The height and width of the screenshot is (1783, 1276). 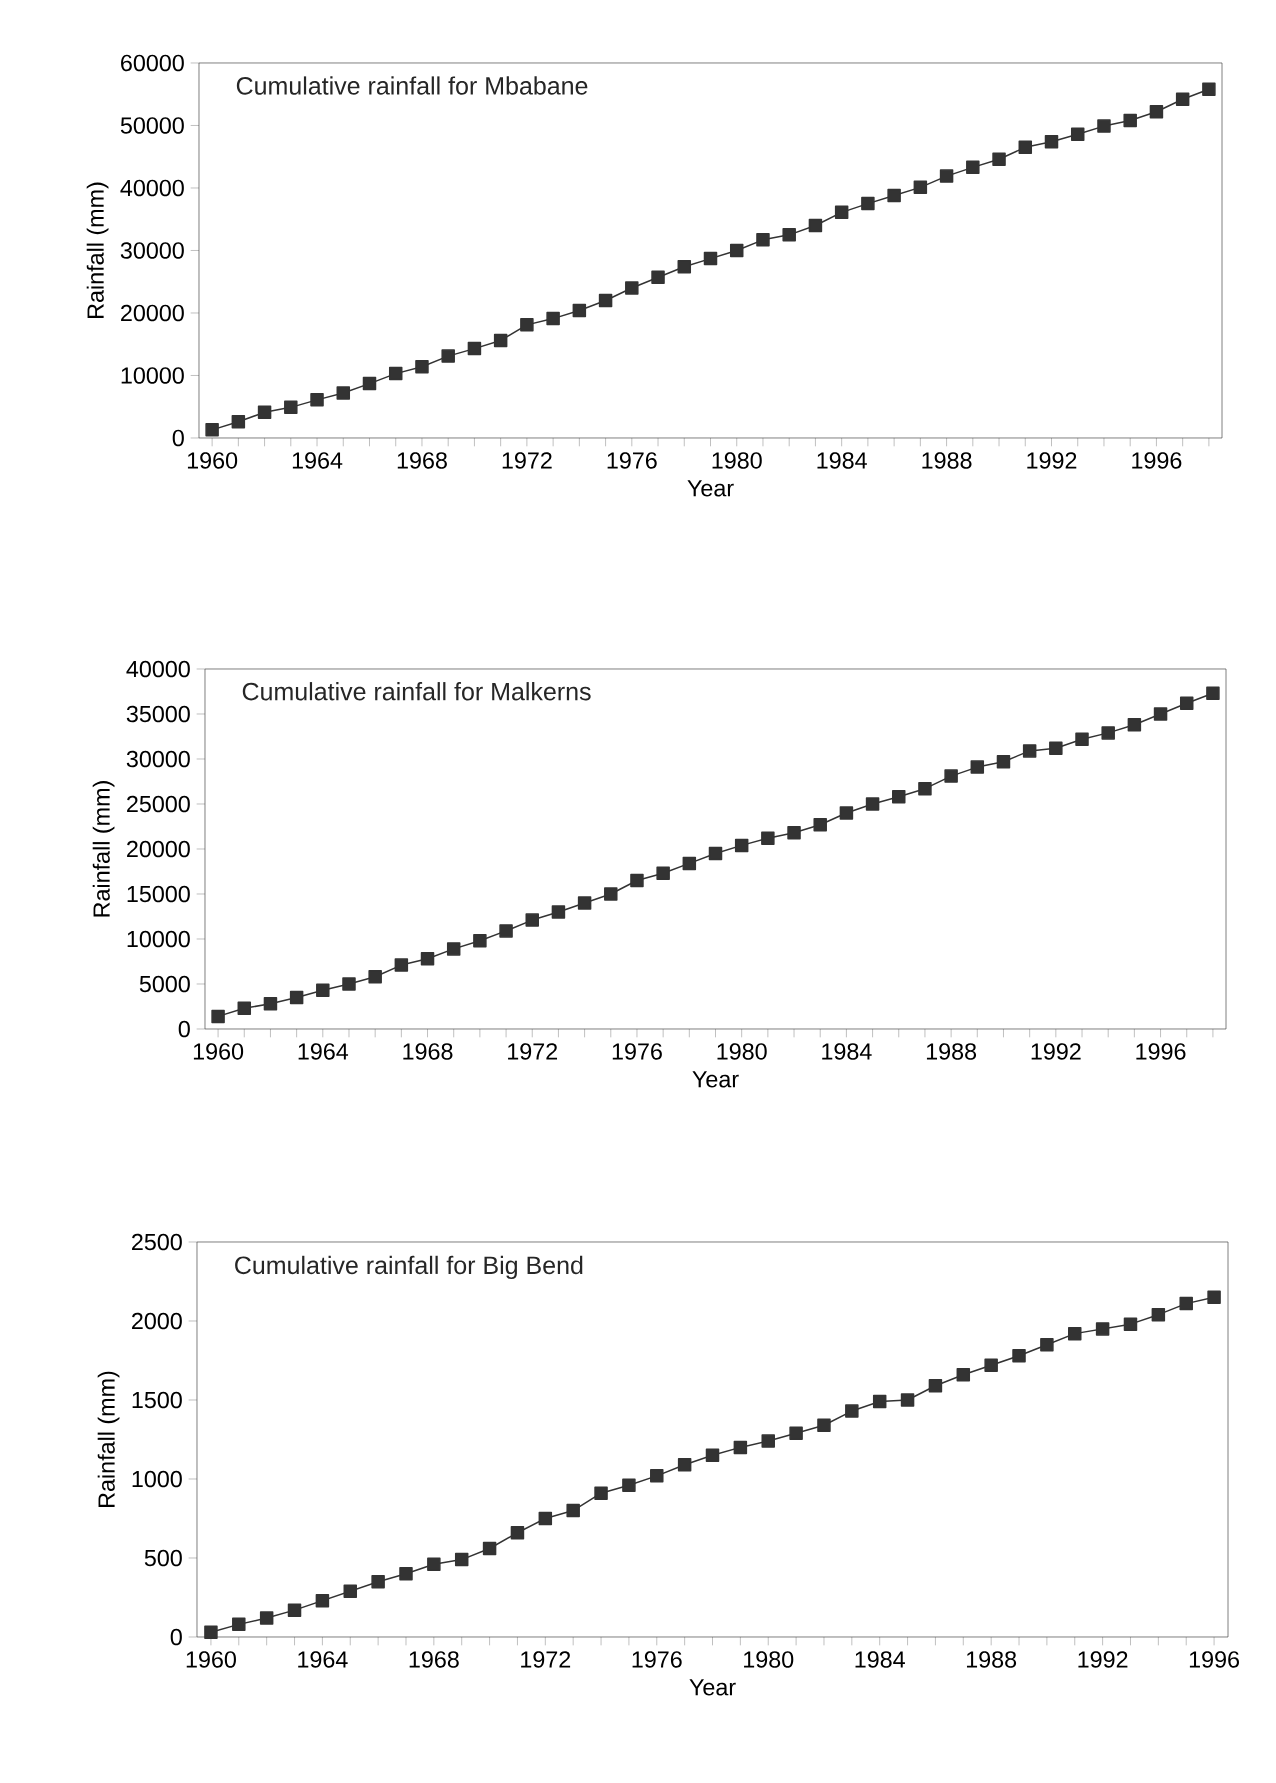 I want to click on x-tick-label: 1972, so click(x=546, y=1659).